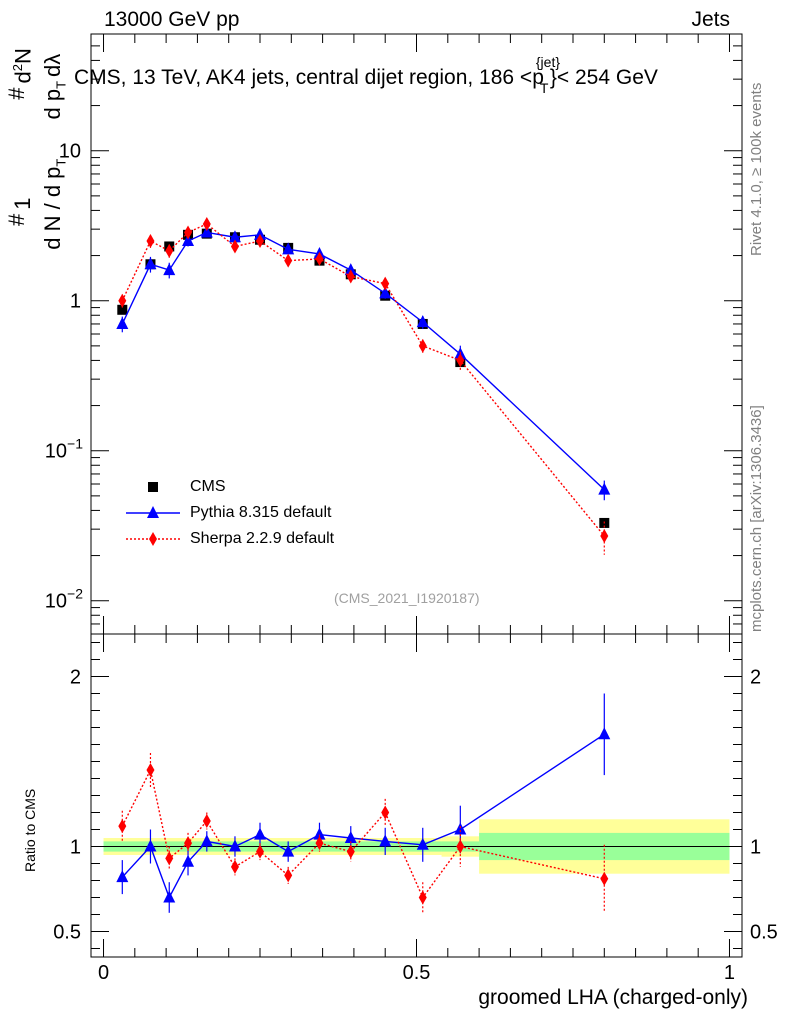 This screenshot has height=1024, width=786. What do you see at coordinates (262, 538) in the screenshot?
I see `legend-label-sherpa: Sherpa 2.2.9 default` at bounding box center [262, 538].